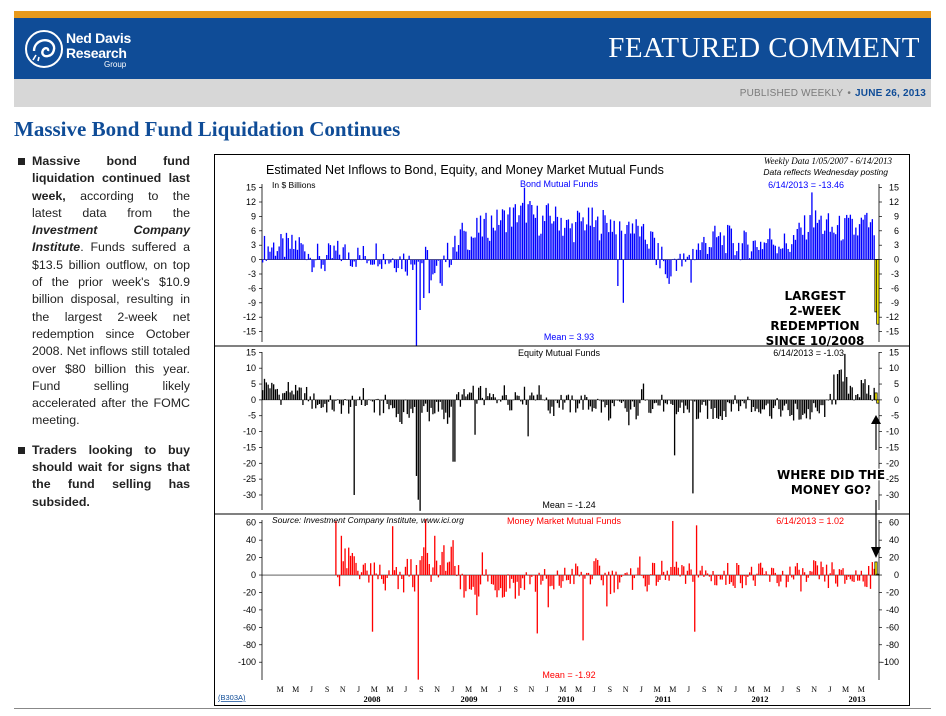  What do you see at coordinates (892, 610) in the screenshot?
I see `y-tick-label-right: -40` at bounding box center [892, 610].